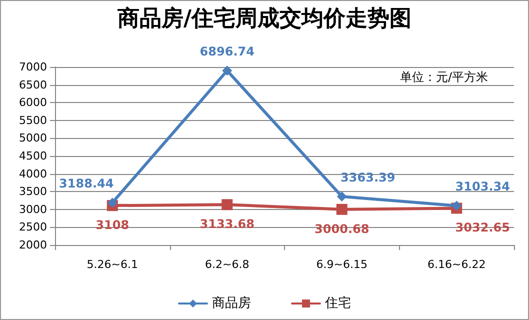 The image size is (529, 320). I want to click on y-tick-label: 4500, so click(33, 156).